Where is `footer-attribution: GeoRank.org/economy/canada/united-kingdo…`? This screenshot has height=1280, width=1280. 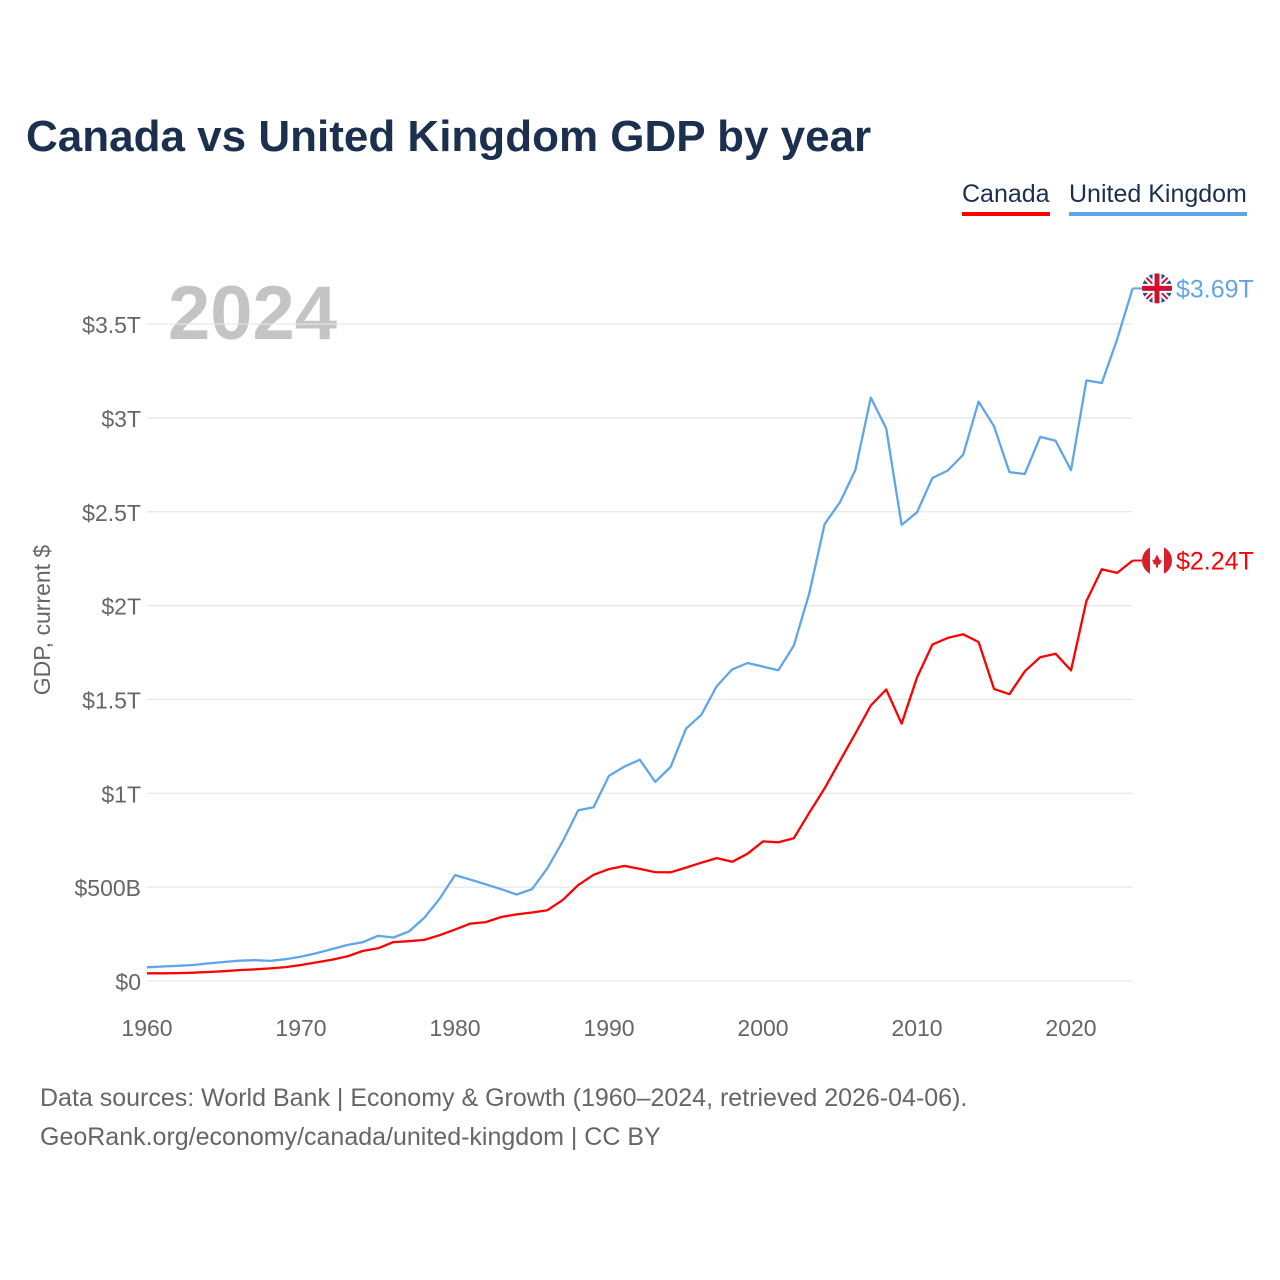
footer-attribution: GeoRank.org/economy/canada/united-kingdo… is located at coordinates (350, 1137).